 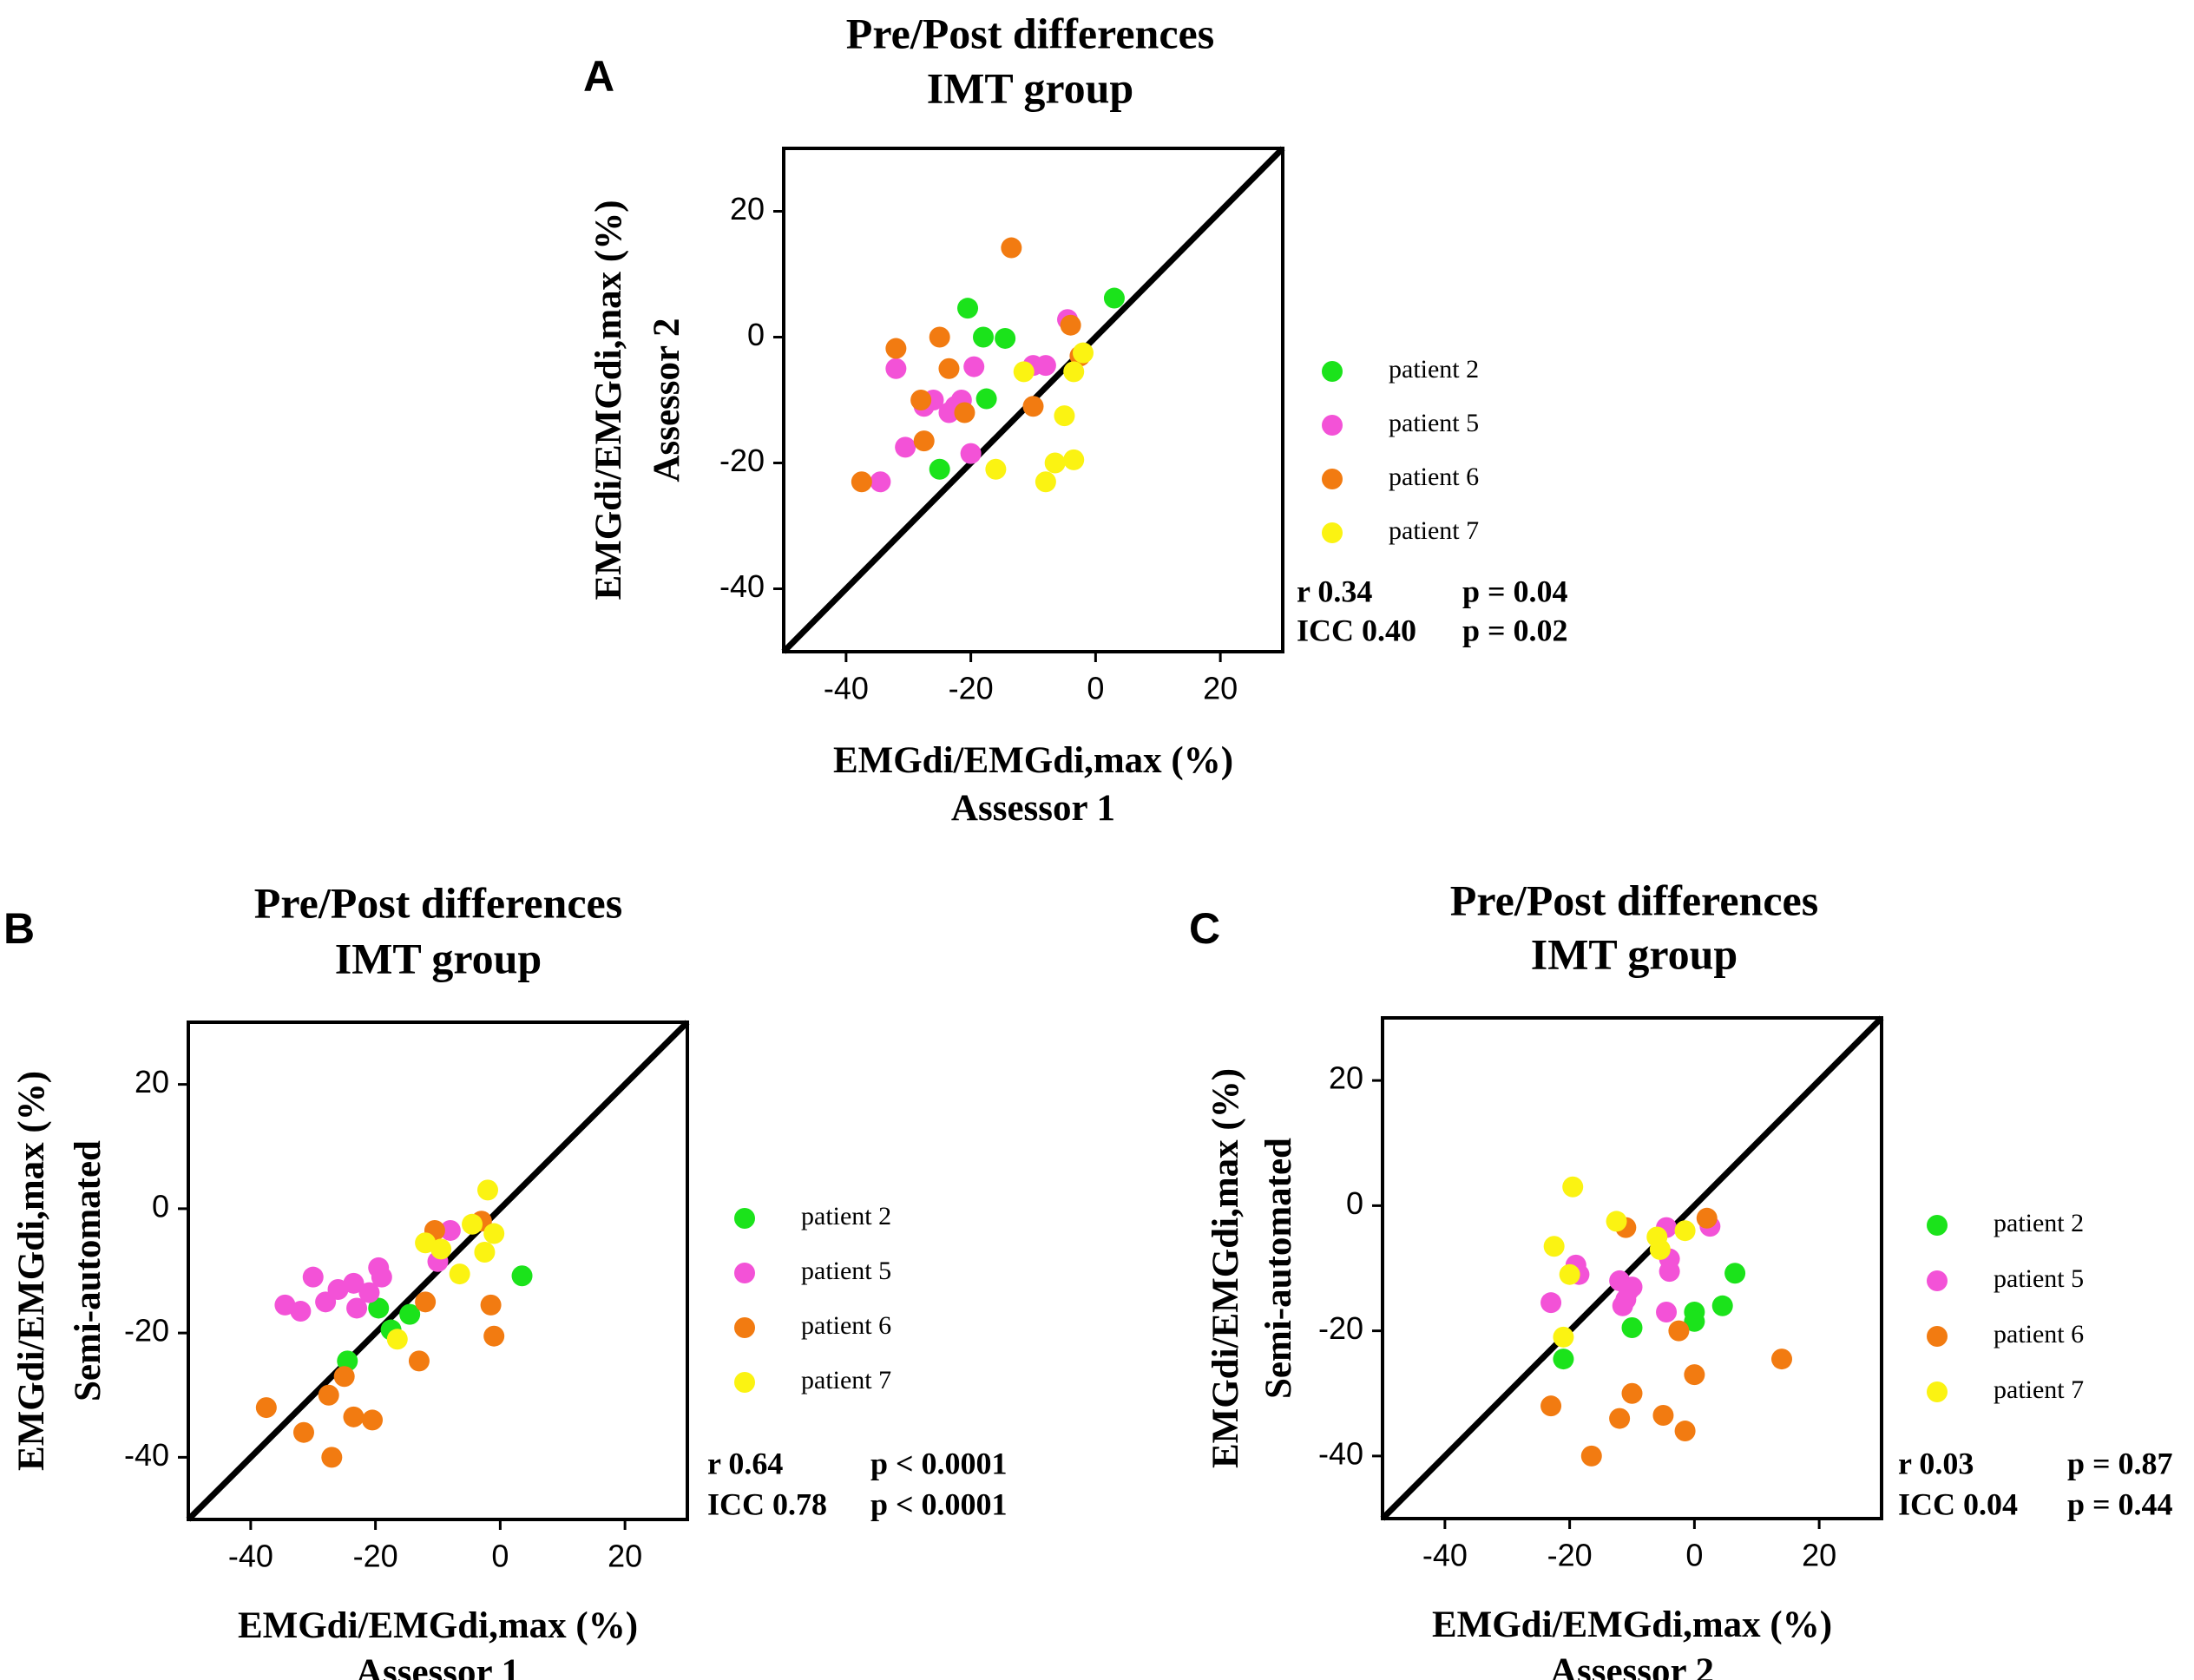 I want to click on x-axis-label-line-1: EMGdi/EMGdi,max (%), so click(x=1632, y=1625).